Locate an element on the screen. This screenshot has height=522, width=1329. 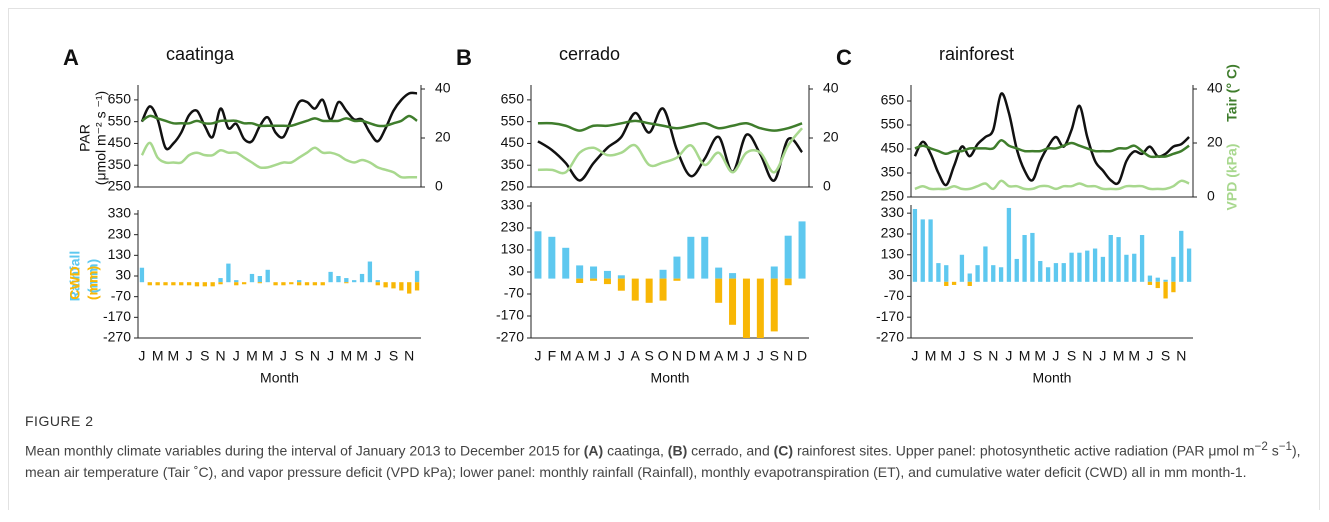
panel-title: rainforest is located at coordinates (976, 54).